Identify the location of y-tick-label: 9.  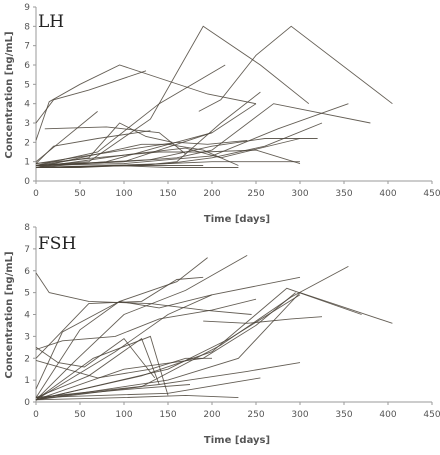
(27, 8).